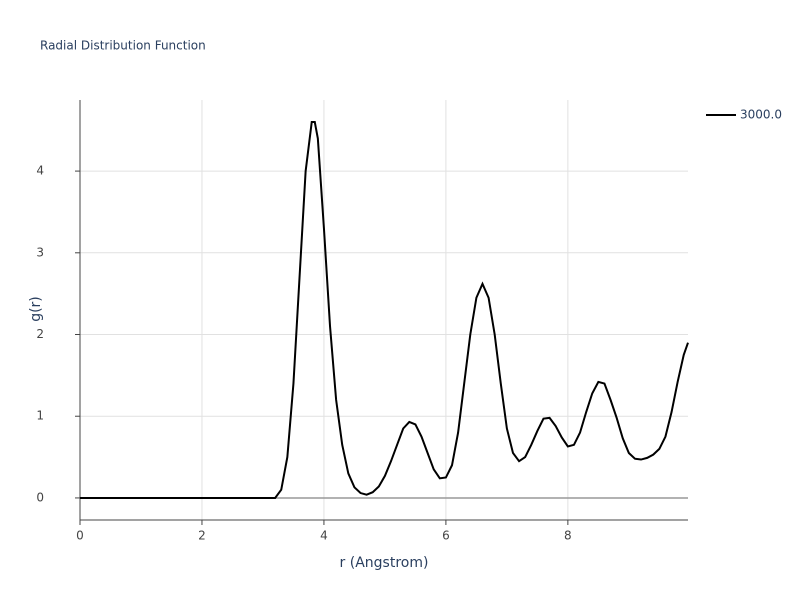 The height and width of the screenshot is (600, 800). I want to click on x-tick-label: 0, so click(80, 536).